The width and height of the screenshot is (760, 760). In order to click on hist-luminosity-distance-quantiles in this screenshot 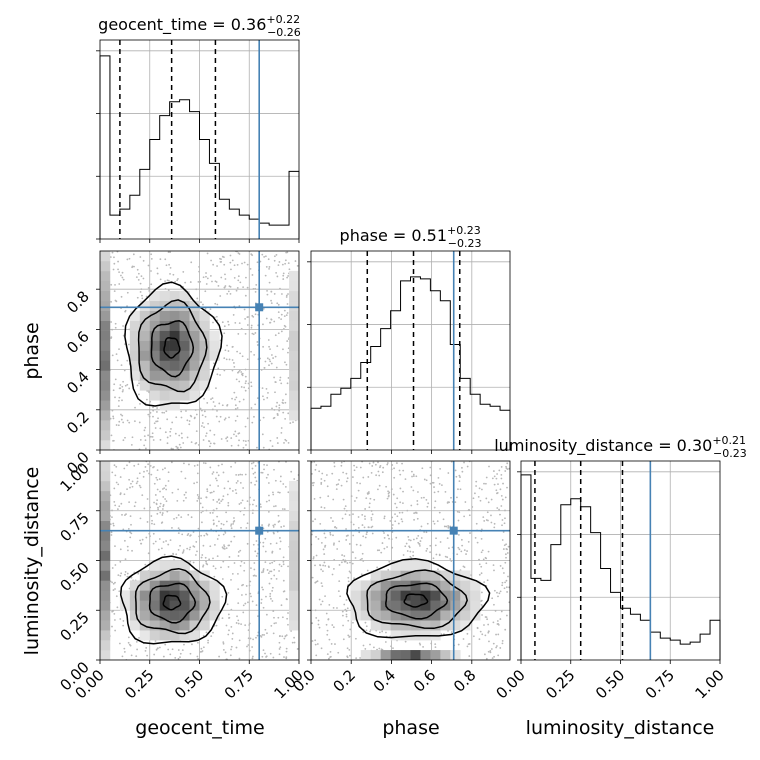, I will do `click(579, 560)`.